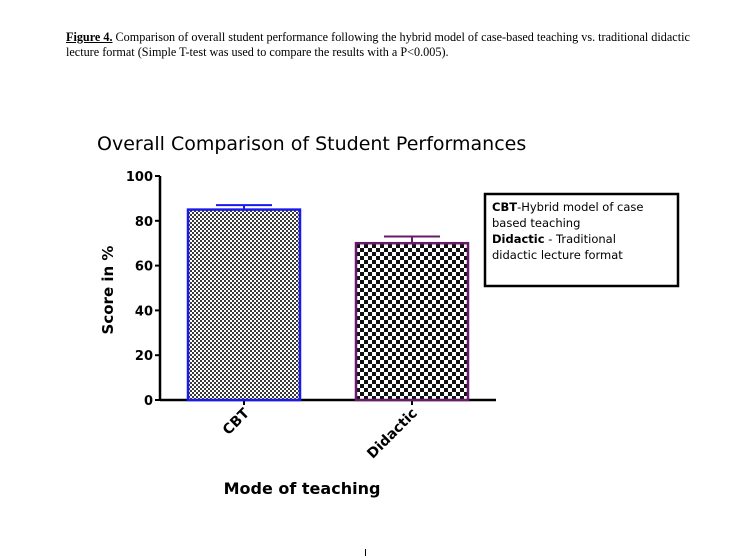  Describe the element at coordinates (557, 255) in the screenshot. I see `legend-didactic-desc-2: didactic lecture format` at that location.